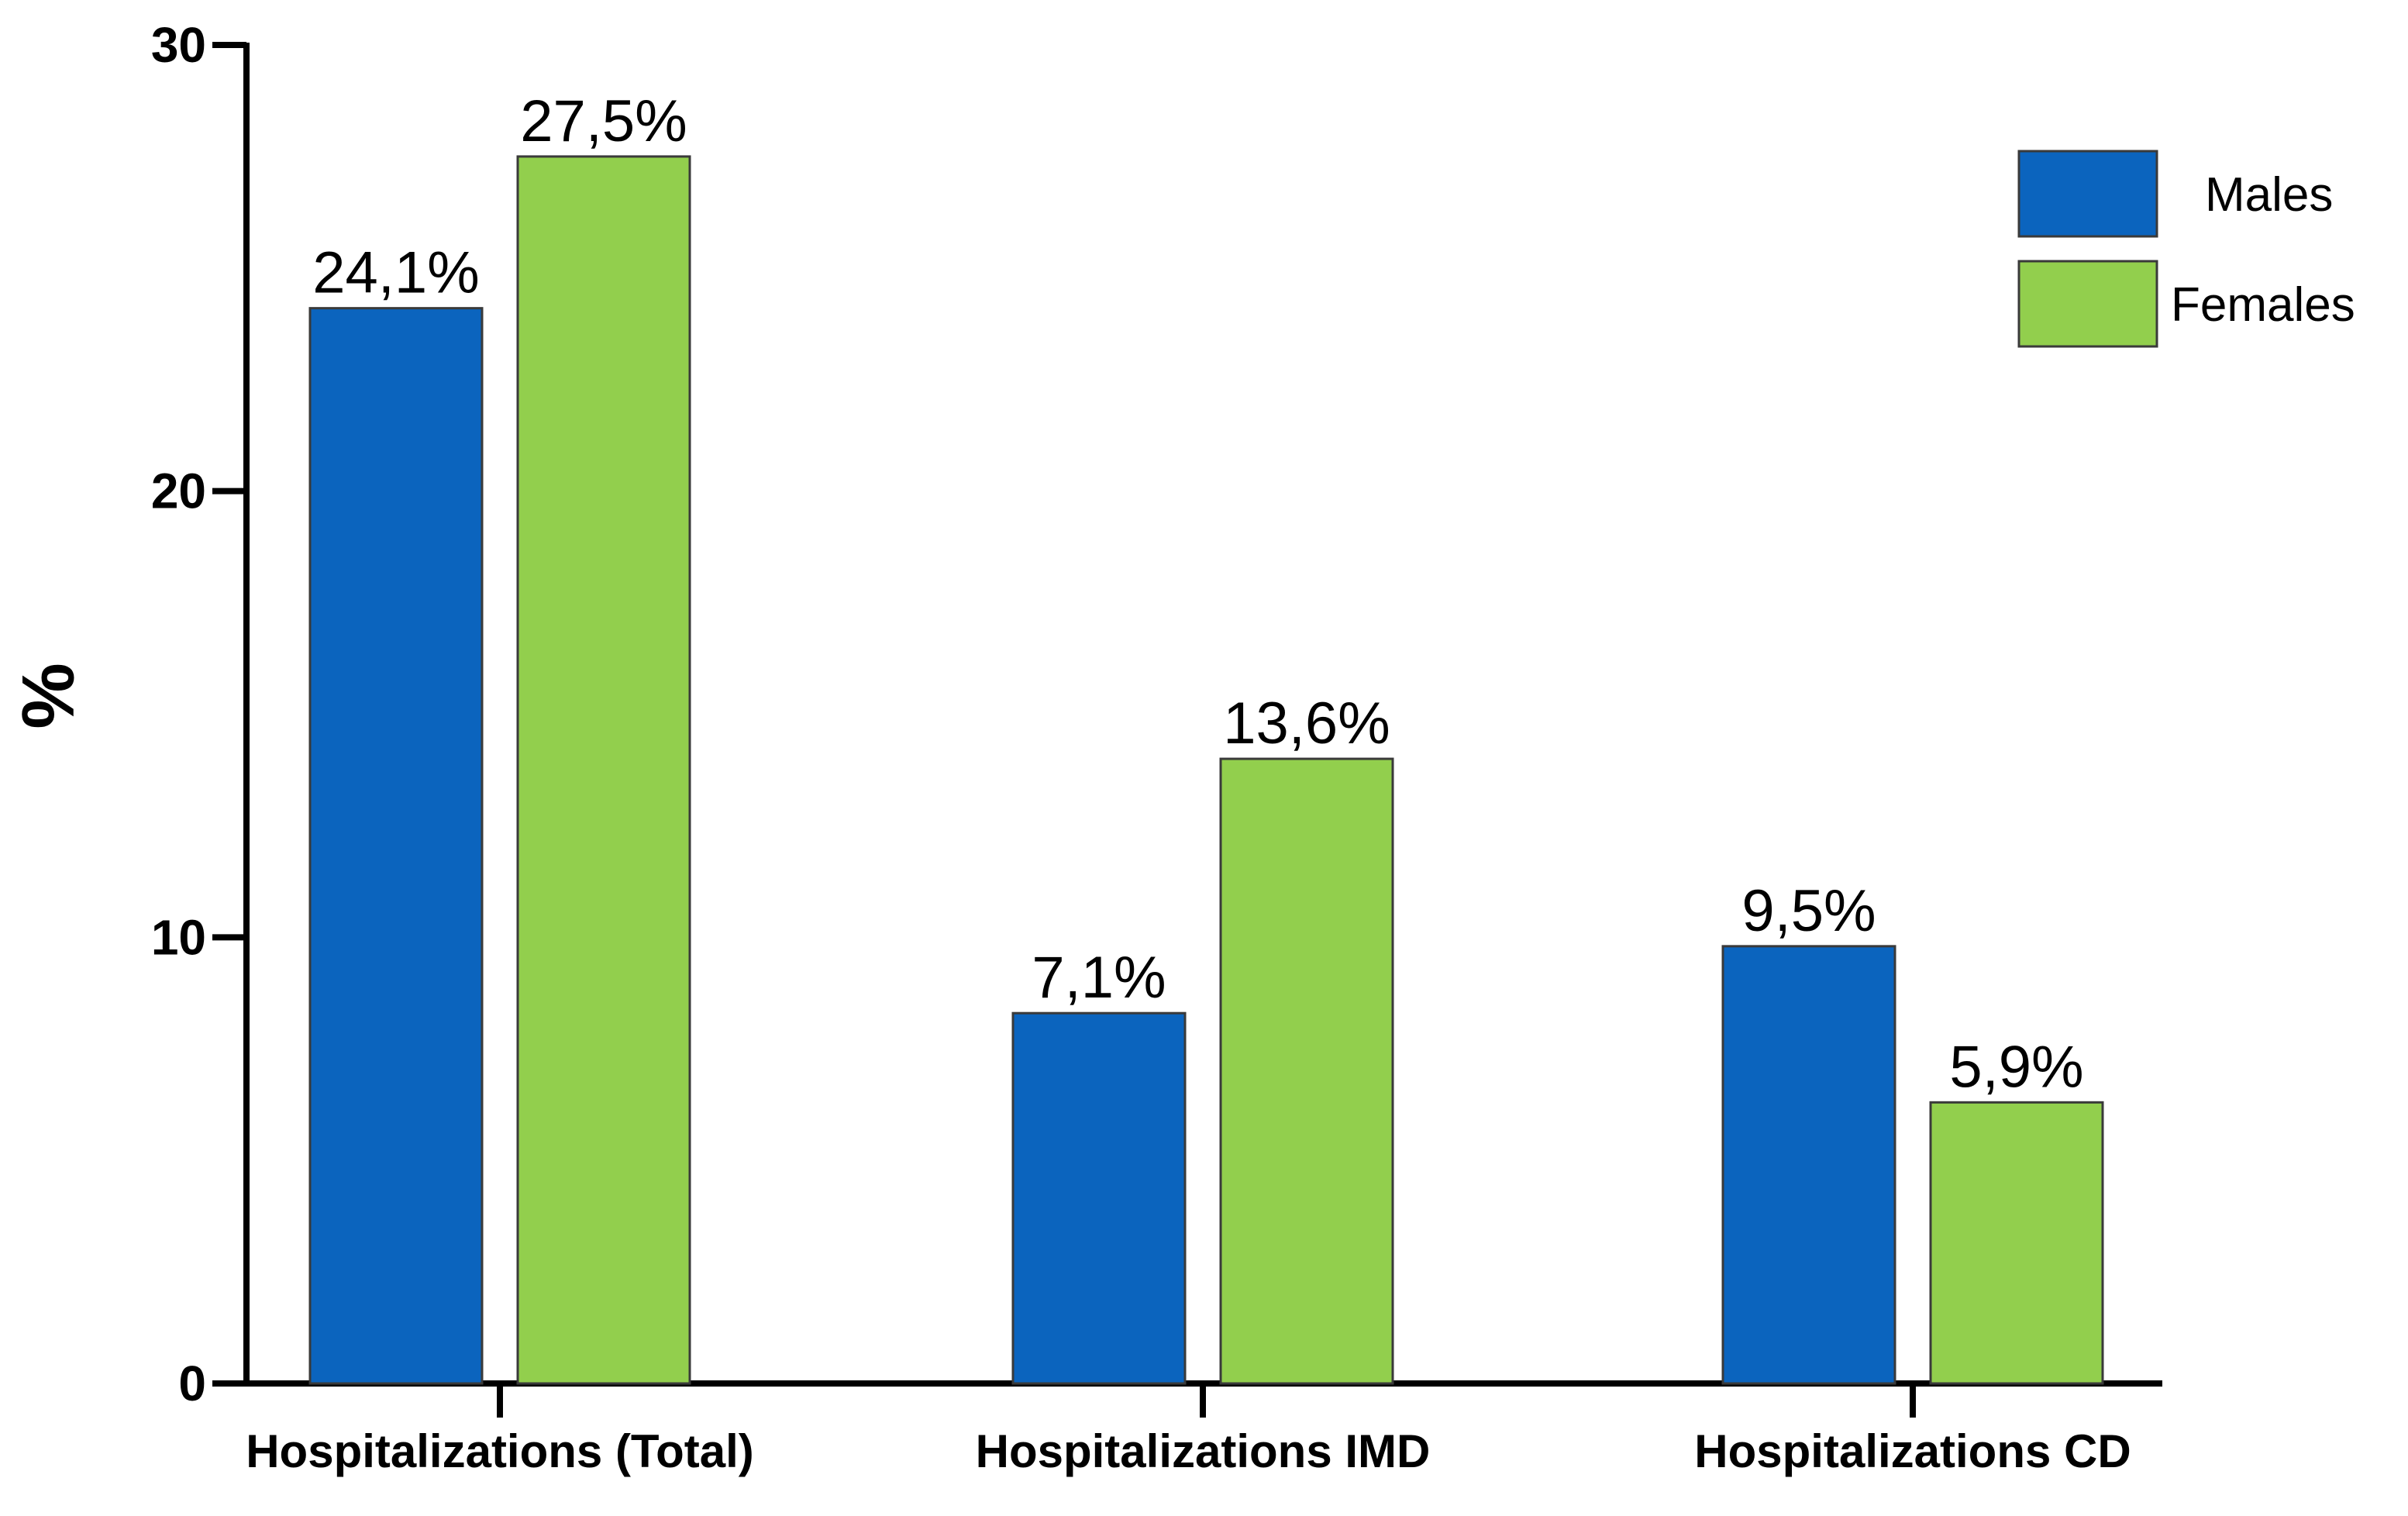  What do you see at coordinates (2269, 195) in the screenshot?
I see `legend-label-males: Males` at bounding box center [2269, 195].